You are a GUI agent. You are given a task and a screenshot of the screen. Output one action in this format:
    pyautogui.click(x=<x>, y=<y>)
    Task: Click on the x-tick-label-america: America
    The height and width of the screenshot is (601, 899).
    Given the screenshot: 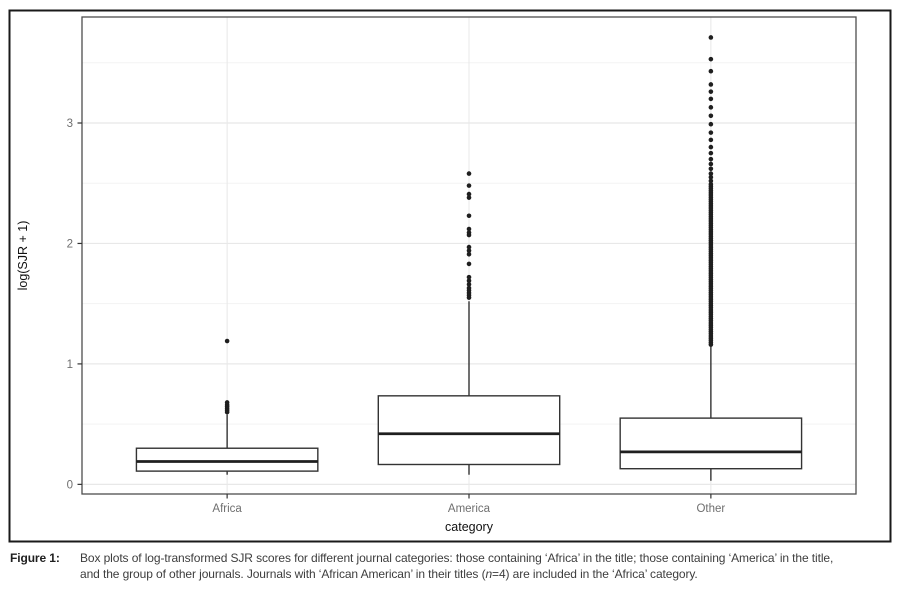 What is the action you would take?
    pyautogui.click(x=469, y=509)
    